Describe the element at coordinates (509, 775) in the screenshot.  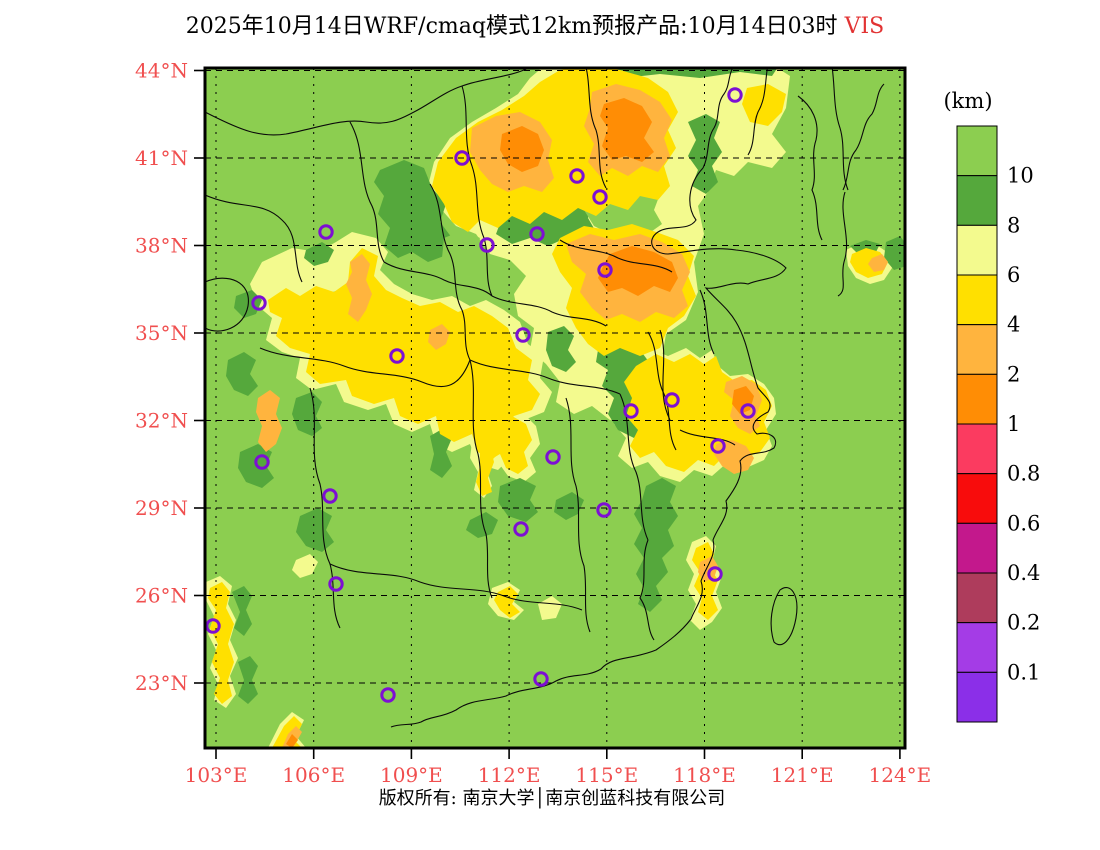
I see `lon-label: 112°E` at that location.